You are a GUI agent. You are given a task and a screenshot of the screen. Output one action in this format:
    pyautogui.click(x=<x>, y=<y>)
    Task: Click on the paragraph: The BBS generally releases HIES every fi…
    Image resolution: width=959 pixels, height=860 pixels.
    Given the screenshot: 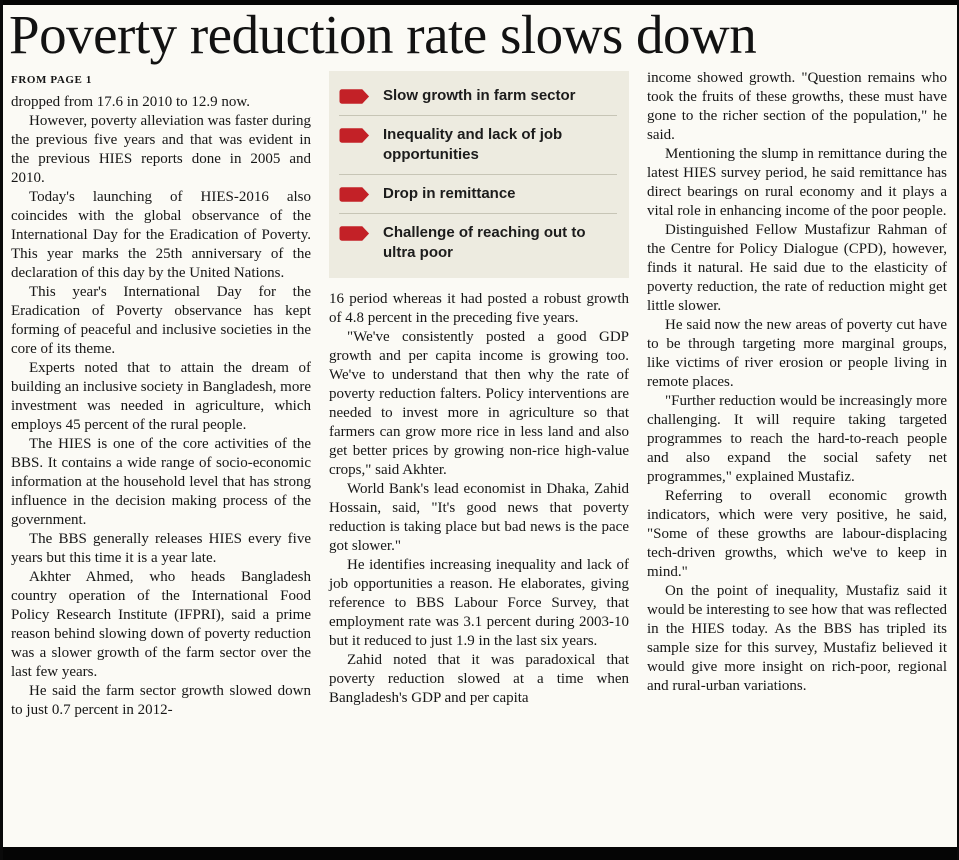 What is the action you would take?
    pyautogui.click(x=161, y=549)
    